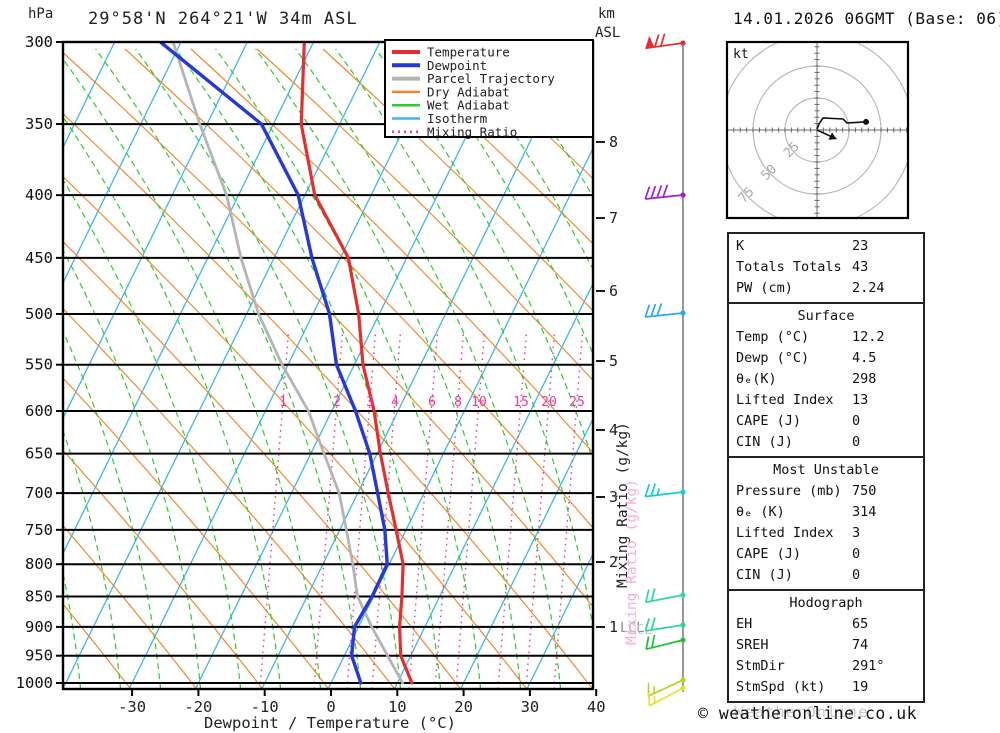 The image size is (1000, 733). What do you see at coordinates (596, 707) in the screenshot?
I see `temp-tick-label: 40` at bounding box center [596, 707].